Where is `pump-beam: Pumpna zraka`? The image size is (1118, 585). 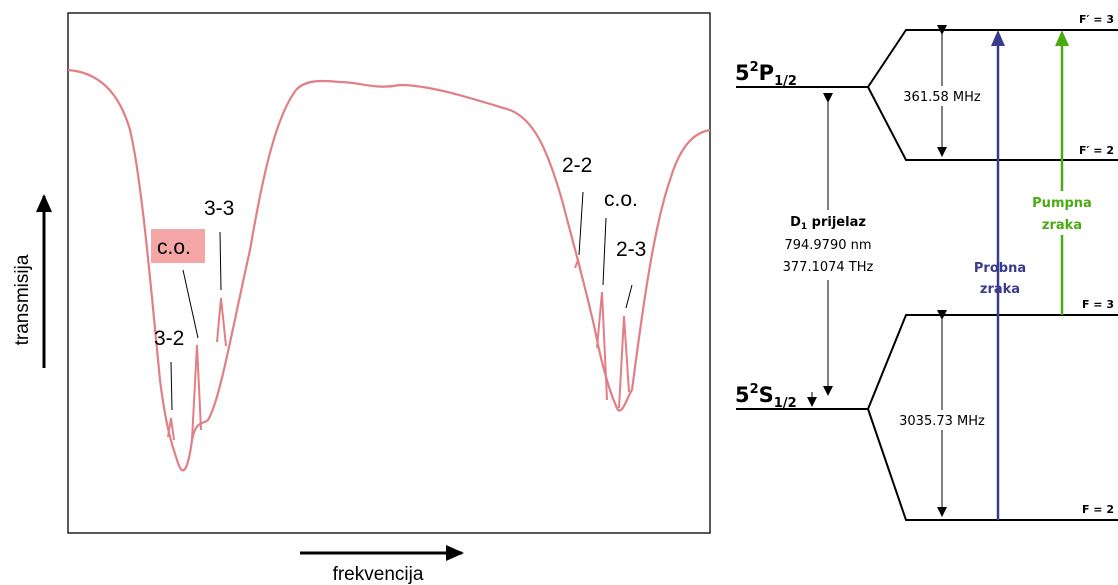 pump-beam: Pumpna zraka is located at coordinates (1062, 172).